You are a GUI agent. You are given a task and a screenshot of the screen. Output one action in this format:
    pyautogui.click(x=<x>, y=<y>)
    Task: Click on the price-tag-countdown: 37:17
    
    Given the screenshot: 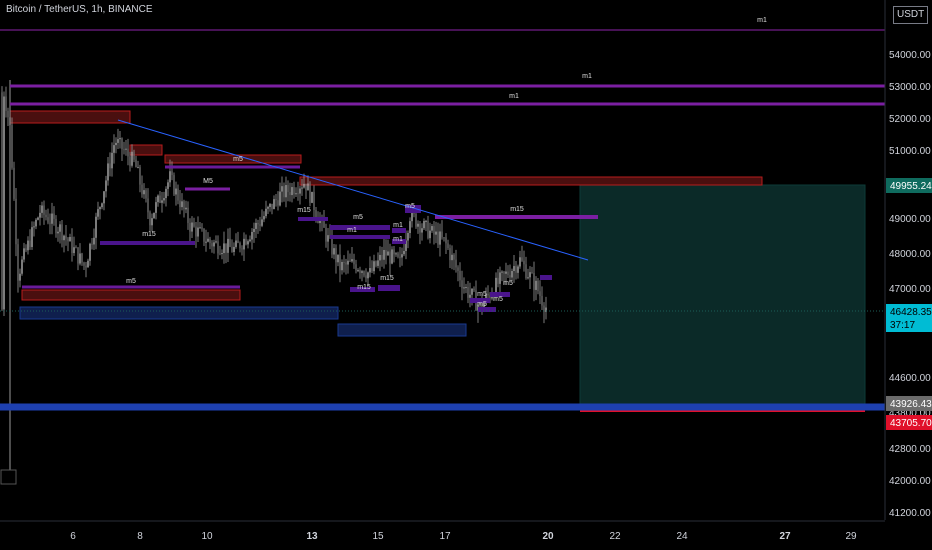 What is the action you would take?
    pyautogui.click(x=902, y=325)
    